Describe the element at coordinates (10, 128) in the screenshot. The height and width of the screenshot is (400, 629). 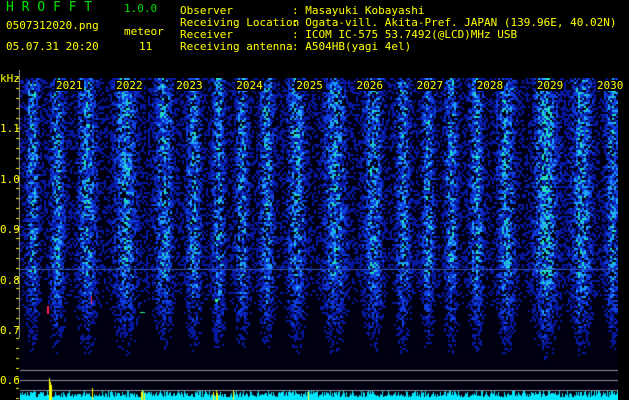
I see `y-axis-label: 1.1` at that location.